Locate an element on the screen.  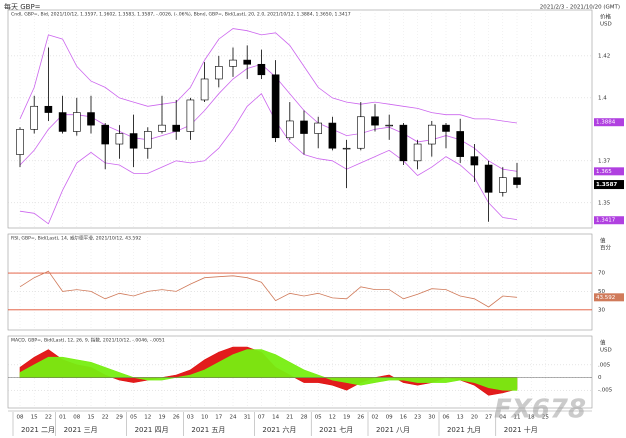
band-label: 1.365 is located at coordinates (604, 172).